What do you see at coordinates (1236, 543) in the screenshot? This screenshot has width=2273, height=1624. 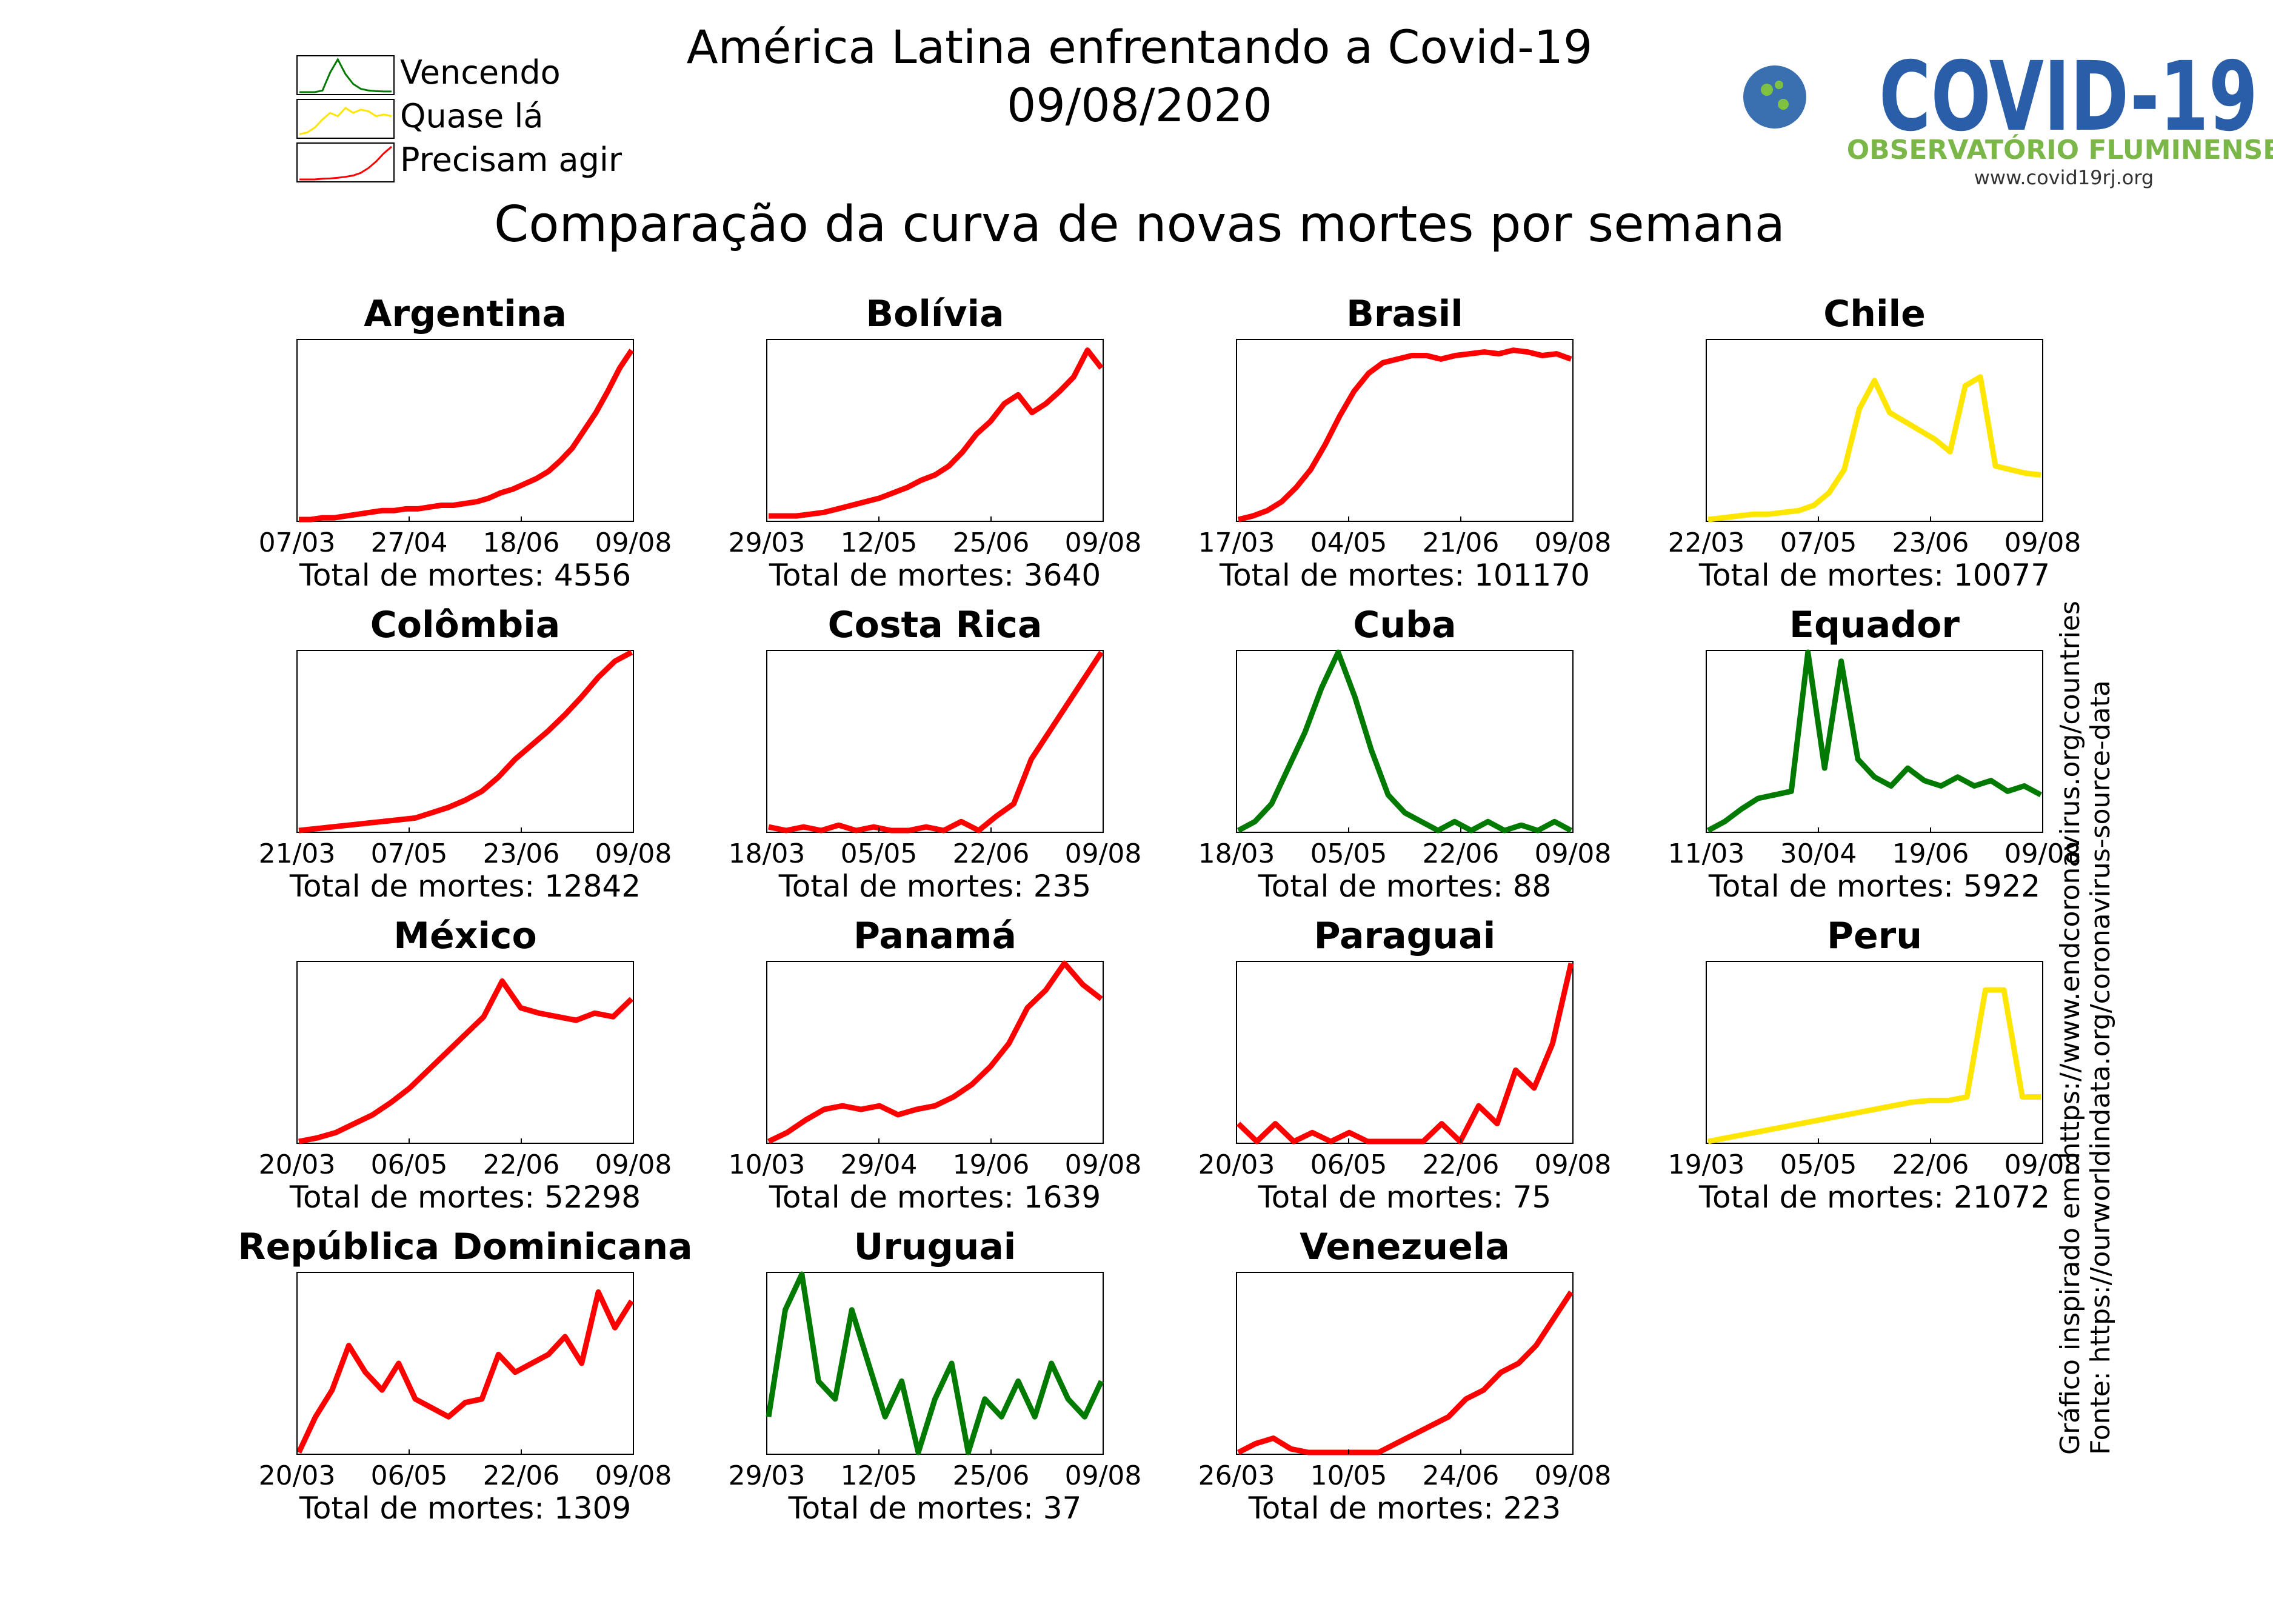 I see `x-tick-label: 17/03` at bounding box center [1236, 543].